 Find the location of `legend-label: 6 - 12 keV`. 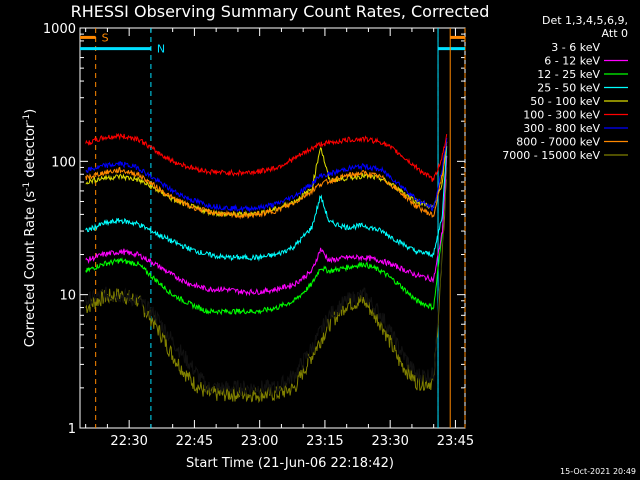

legend-label: 6 - 12 keV is located at coordinates (572, 61).